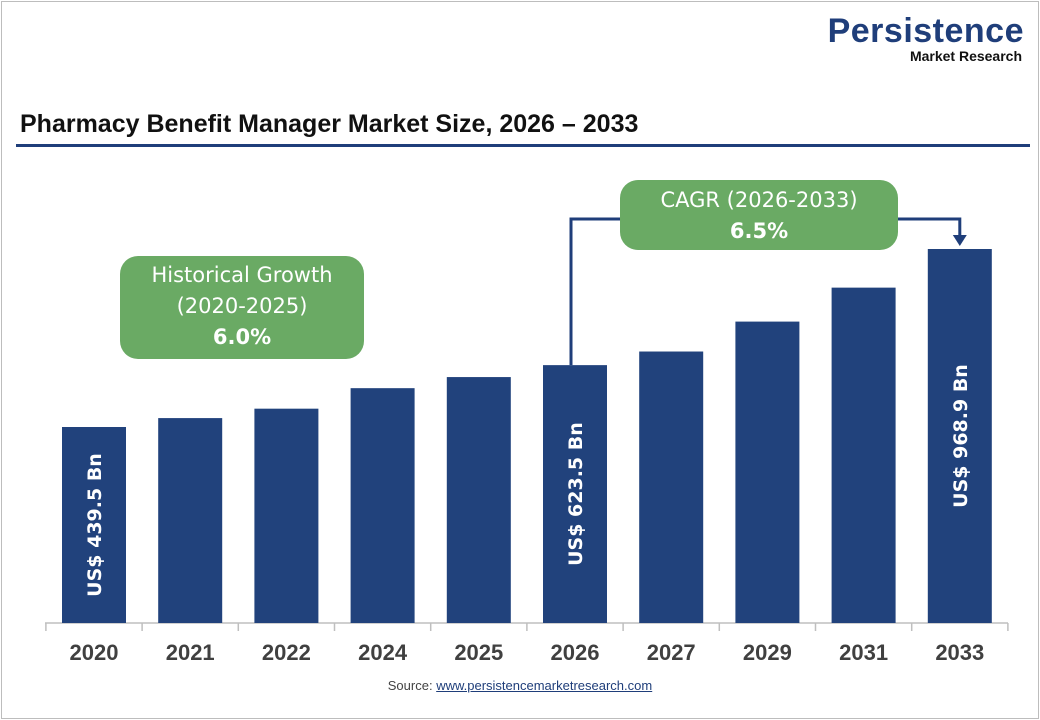  What do you see at coordinates (959, 652) in the screenshot?
I see `x-tick-label-2033: 2033` at bounding box center [959, 652].